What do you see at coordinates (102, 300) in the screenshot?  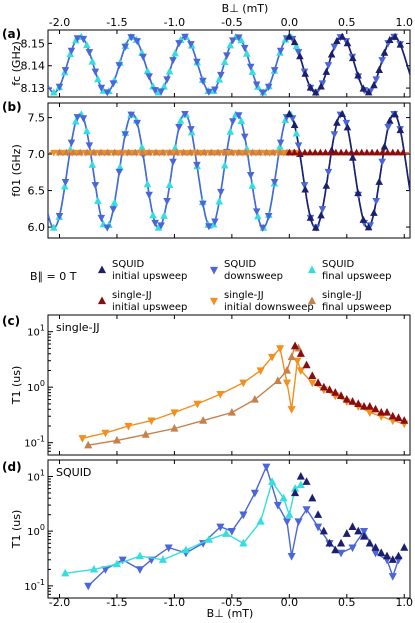 I see `legend-marker-sjj_up` at bounding box center [102, 300].